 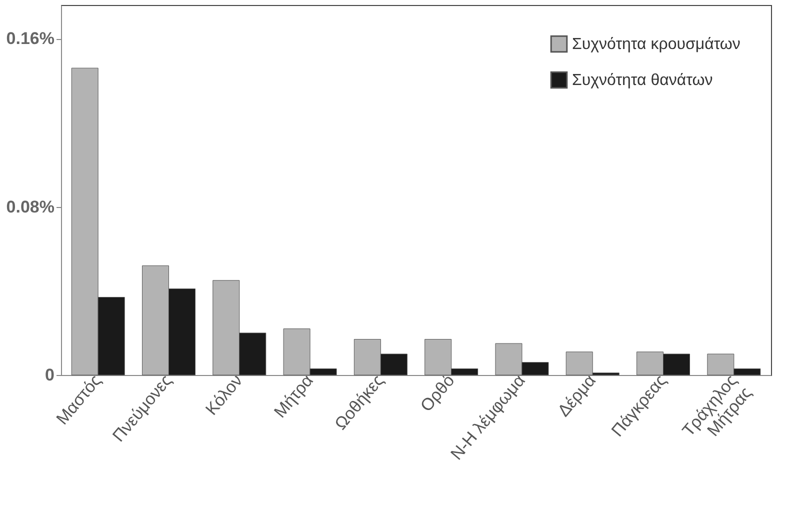 I want to click on y-tick-label: 0, so click(x=49, y=375).